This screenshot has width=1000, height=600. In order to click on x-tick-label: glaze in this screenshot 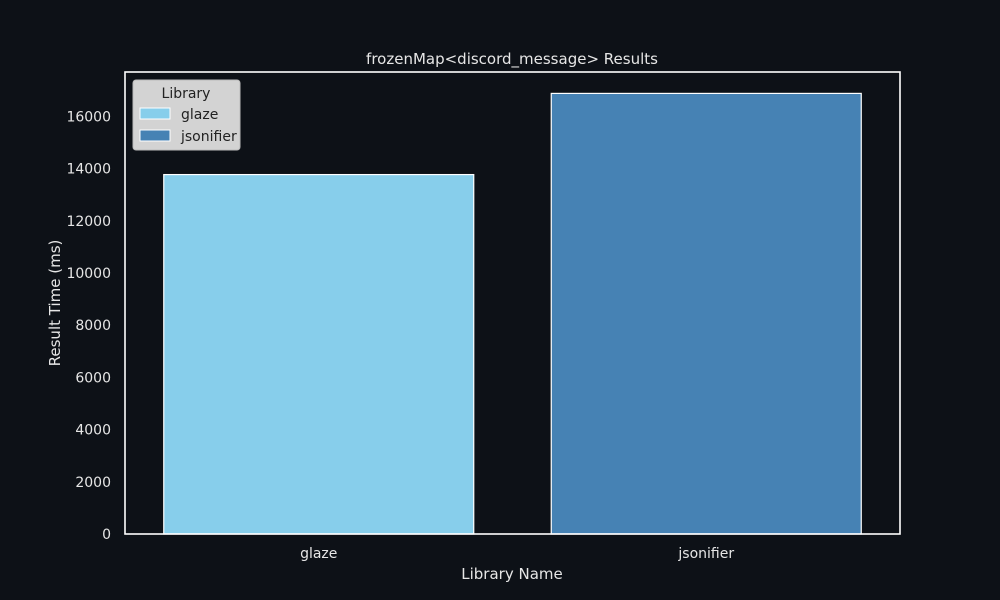, I will do `click(318, 554)`.